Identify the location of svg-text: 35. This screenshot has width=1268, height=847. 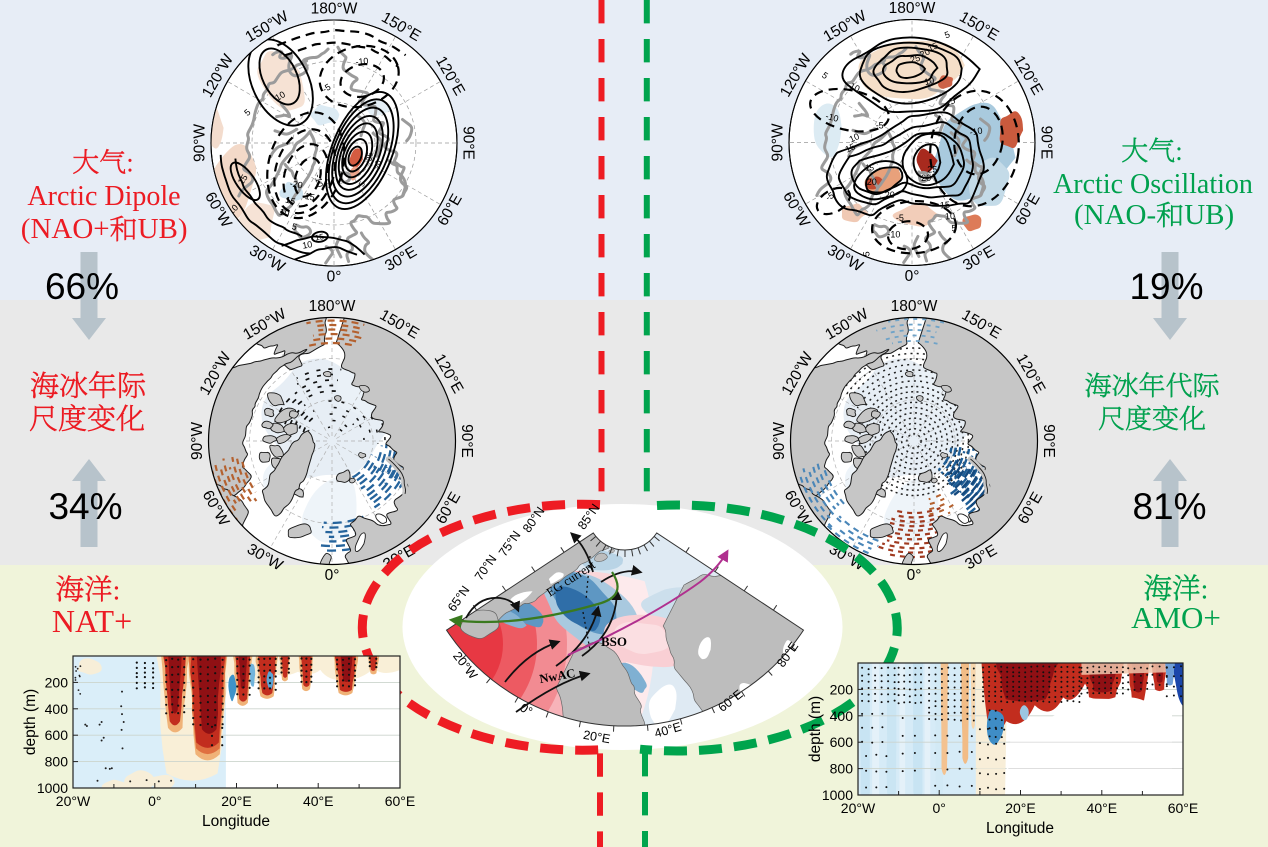
(370, 156).